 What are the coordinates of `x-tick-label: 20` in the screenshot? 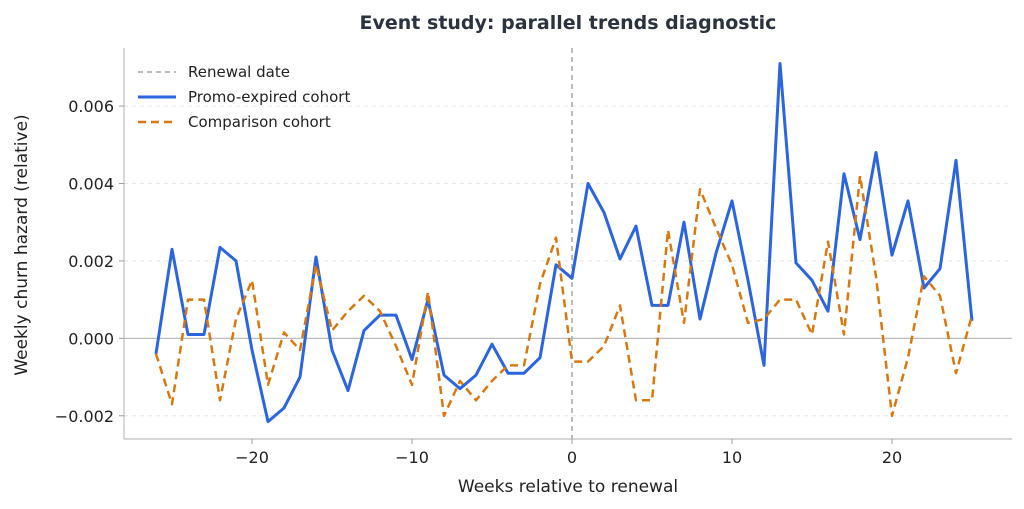 It's located at (892, 457).